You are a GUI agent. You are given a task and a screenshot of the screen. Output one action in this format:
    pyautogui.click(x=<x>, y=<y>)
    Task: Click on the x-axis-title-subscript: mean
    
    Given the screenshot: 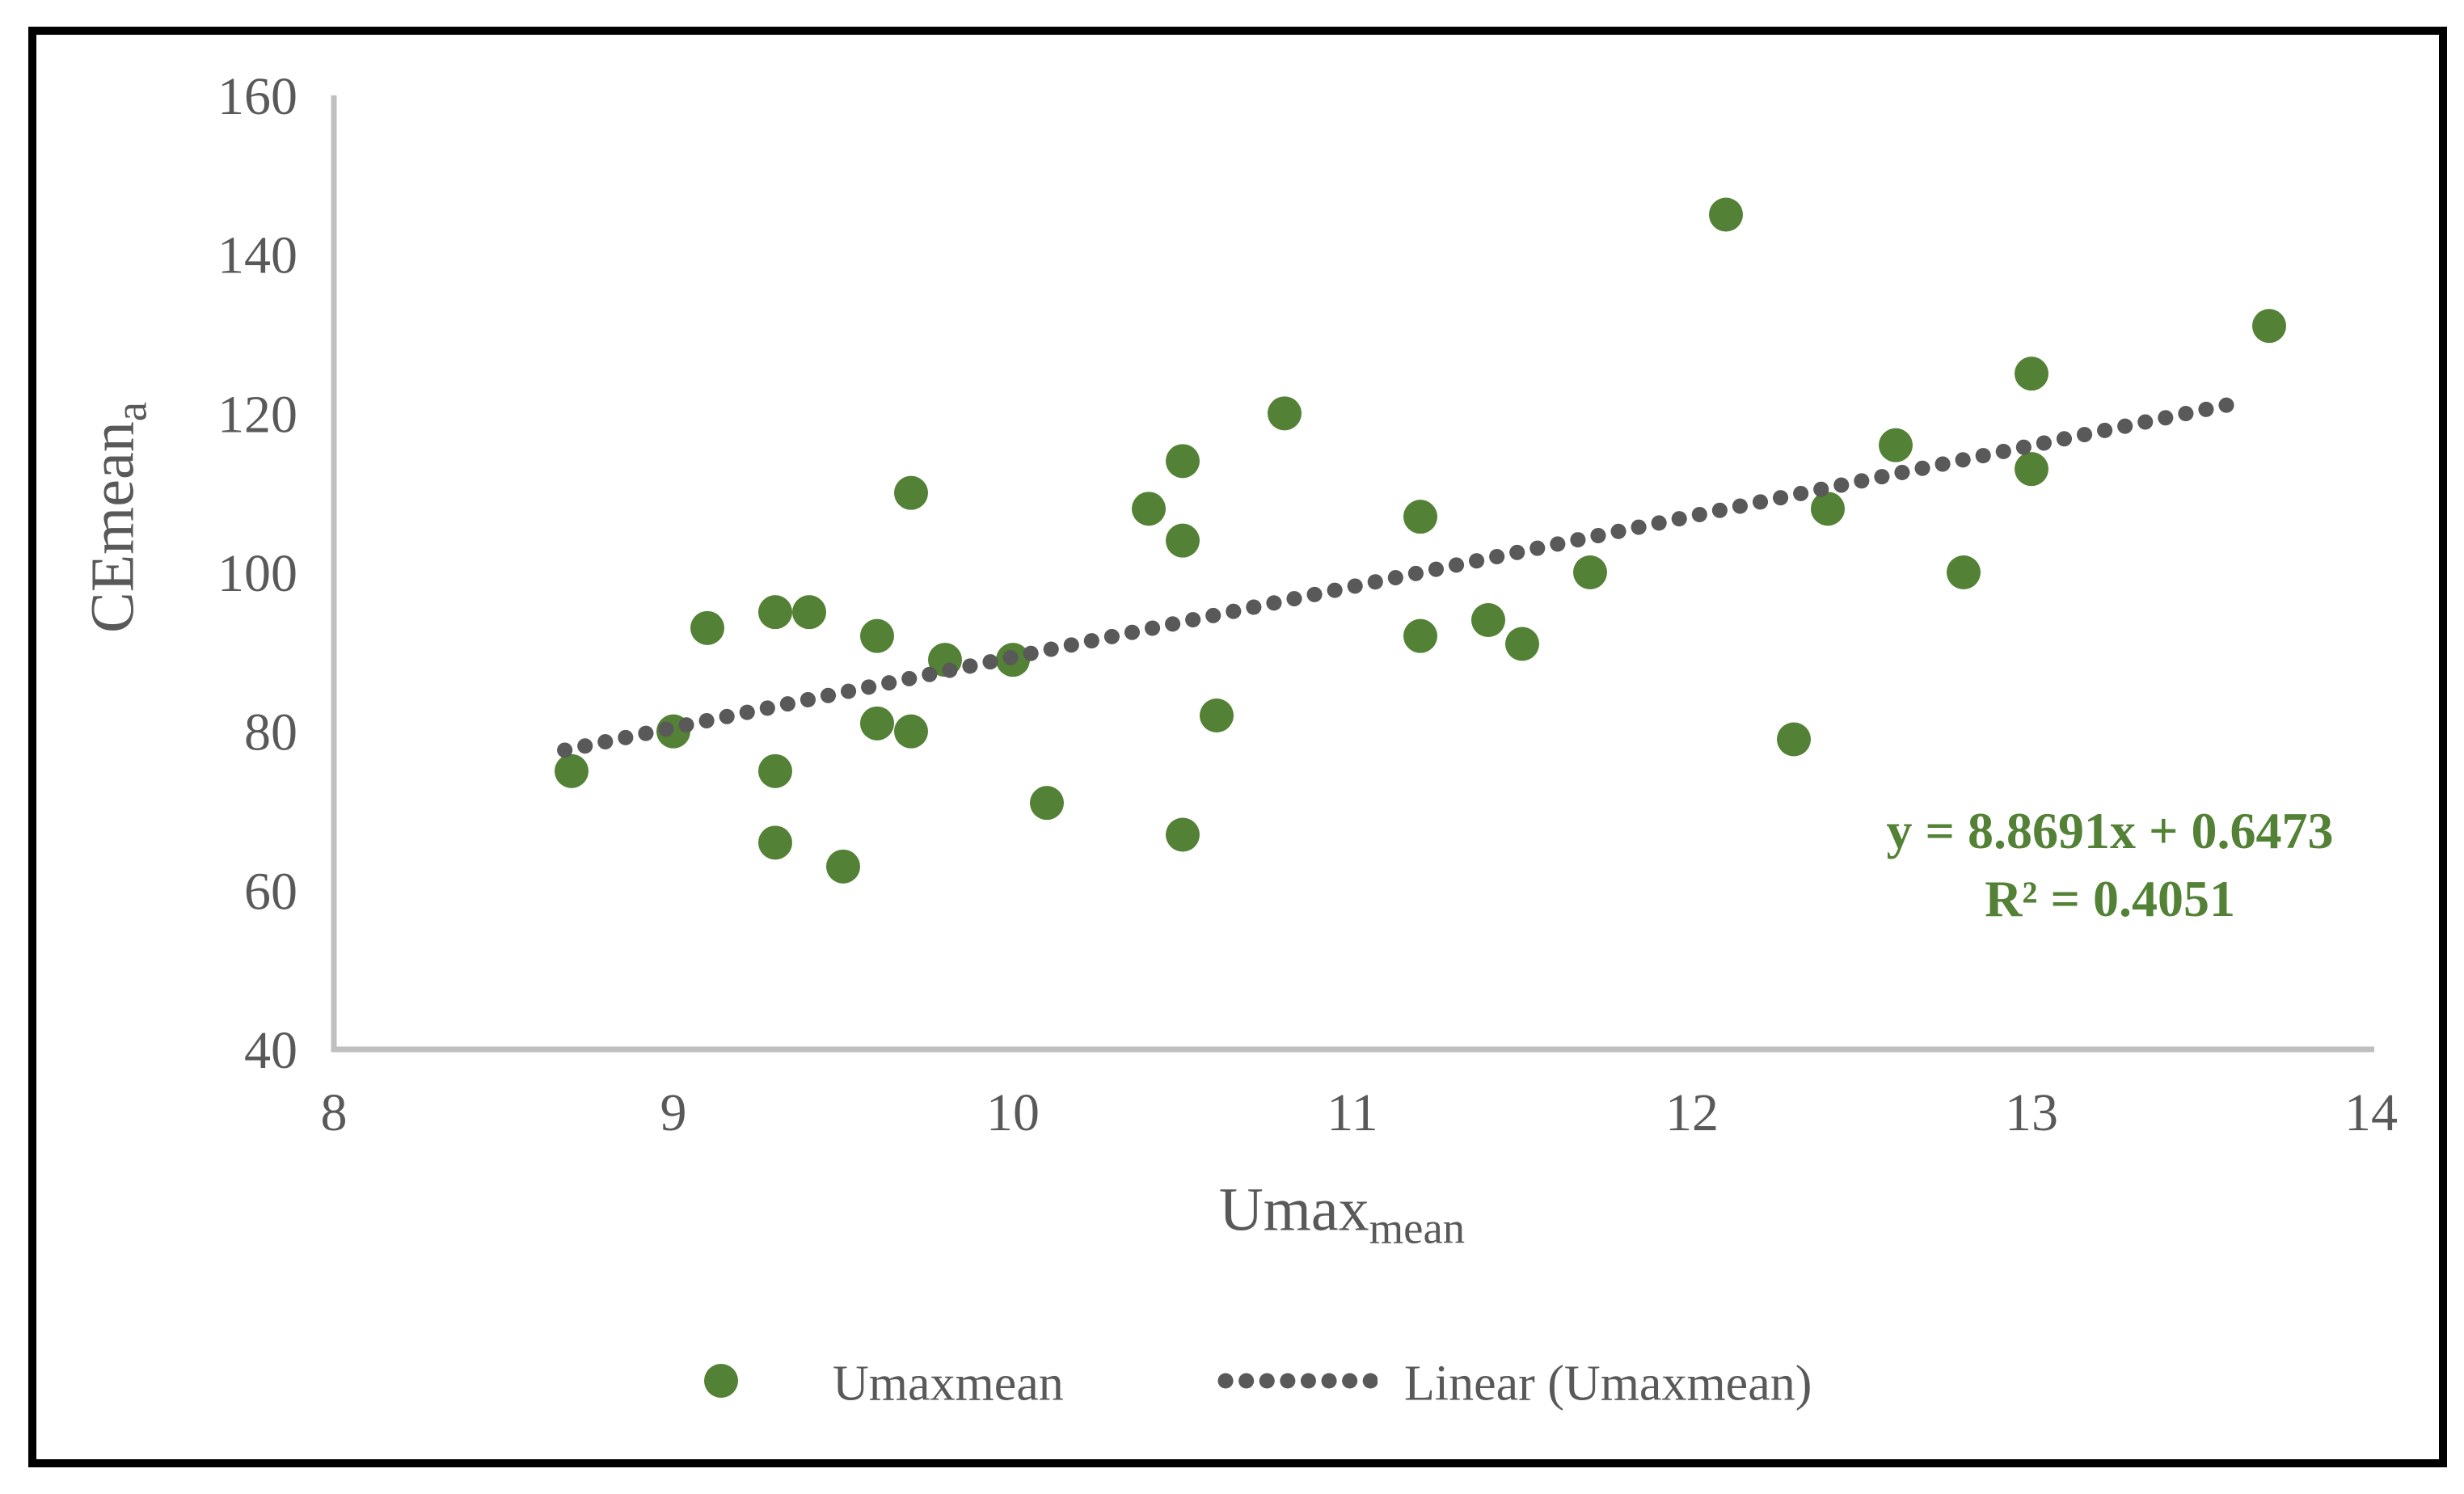 What is the action you would take?
    pyautogui.click(x=1418, y=1228)
    